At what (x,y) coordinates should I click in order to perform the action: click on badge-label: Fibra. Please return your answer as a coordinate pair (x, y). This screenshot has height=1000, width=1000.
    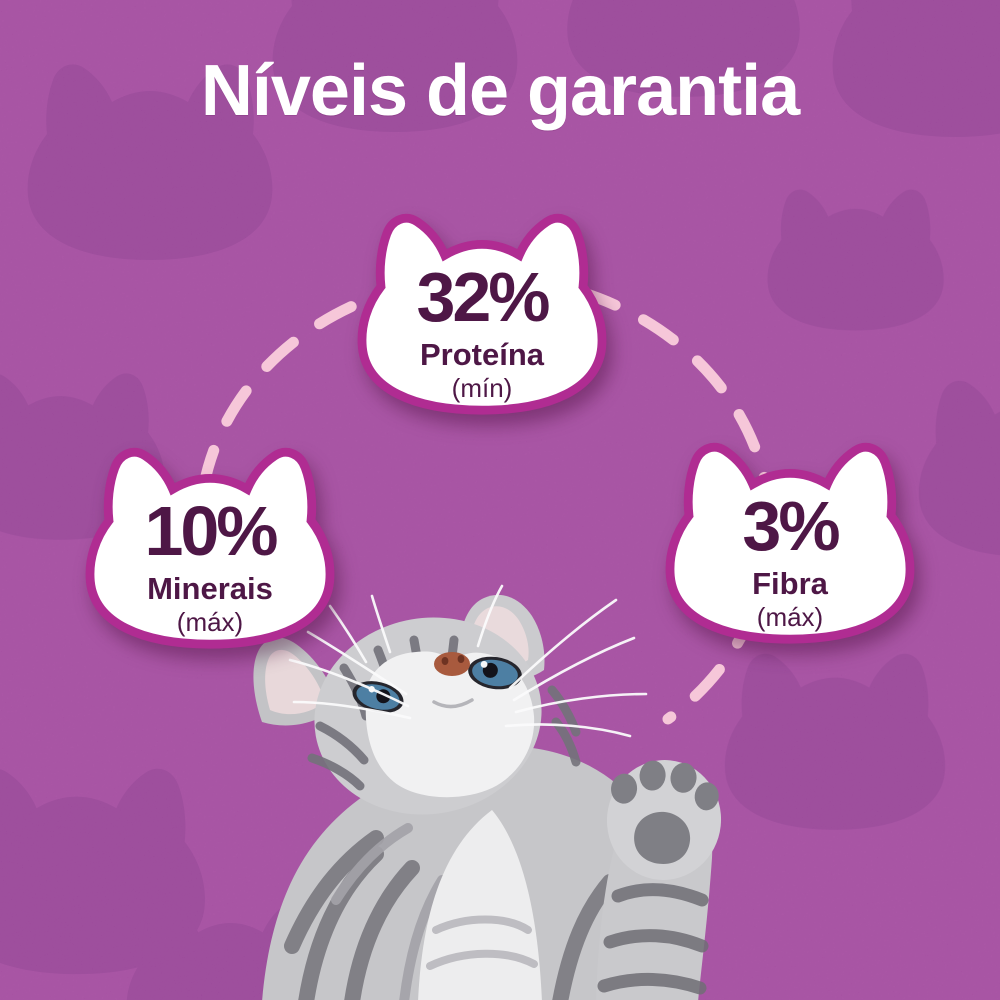
    Looking at the image, I should click on (790, 583).